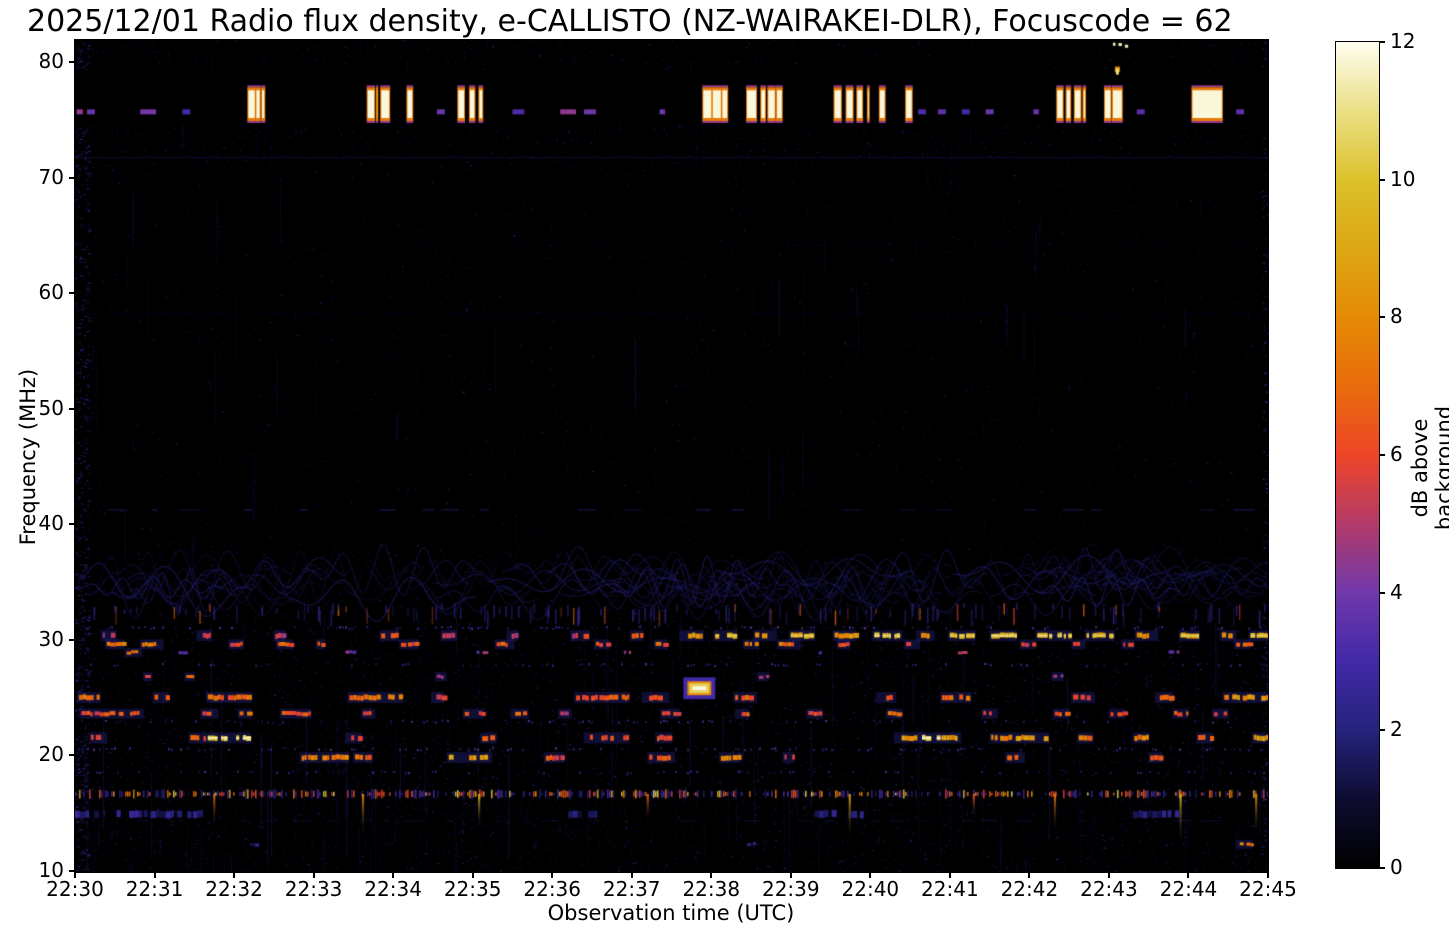  Describe the element at coordinates (1396, 867) in the screenshot. I see `colorbar-tick-label: 0` at that location.